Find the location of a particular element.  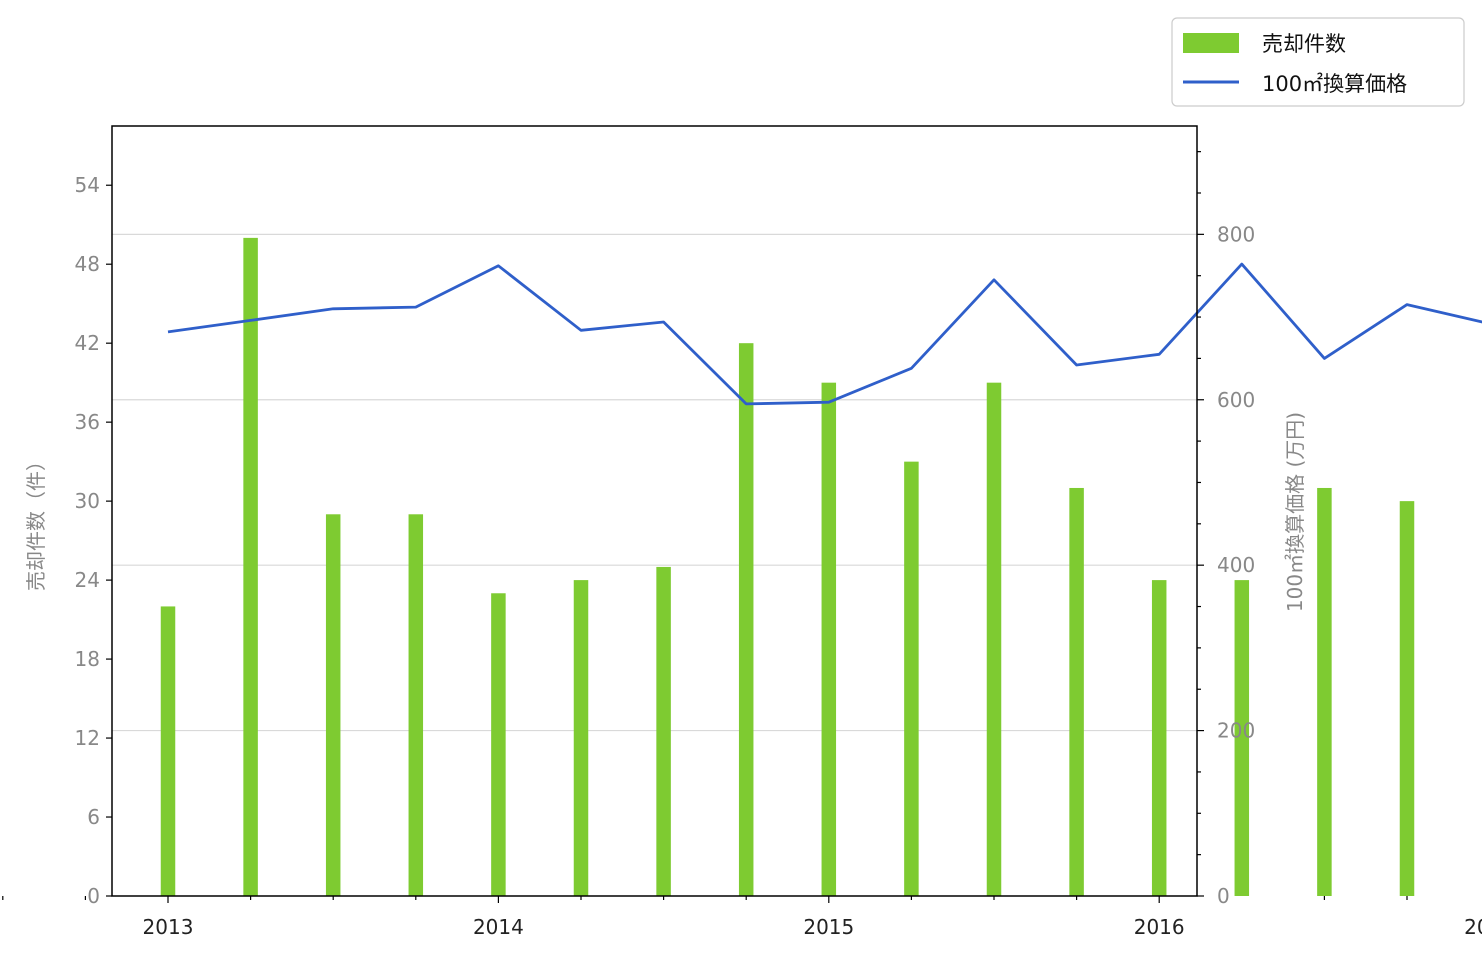

y-left-tick-label: 6 is located at coordinates (93, 817).